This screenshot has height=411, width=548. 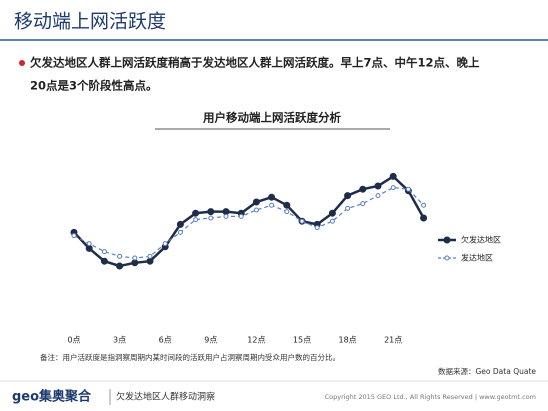 I want to click on x-tick-label: 3点, so click(x=119, y=340).